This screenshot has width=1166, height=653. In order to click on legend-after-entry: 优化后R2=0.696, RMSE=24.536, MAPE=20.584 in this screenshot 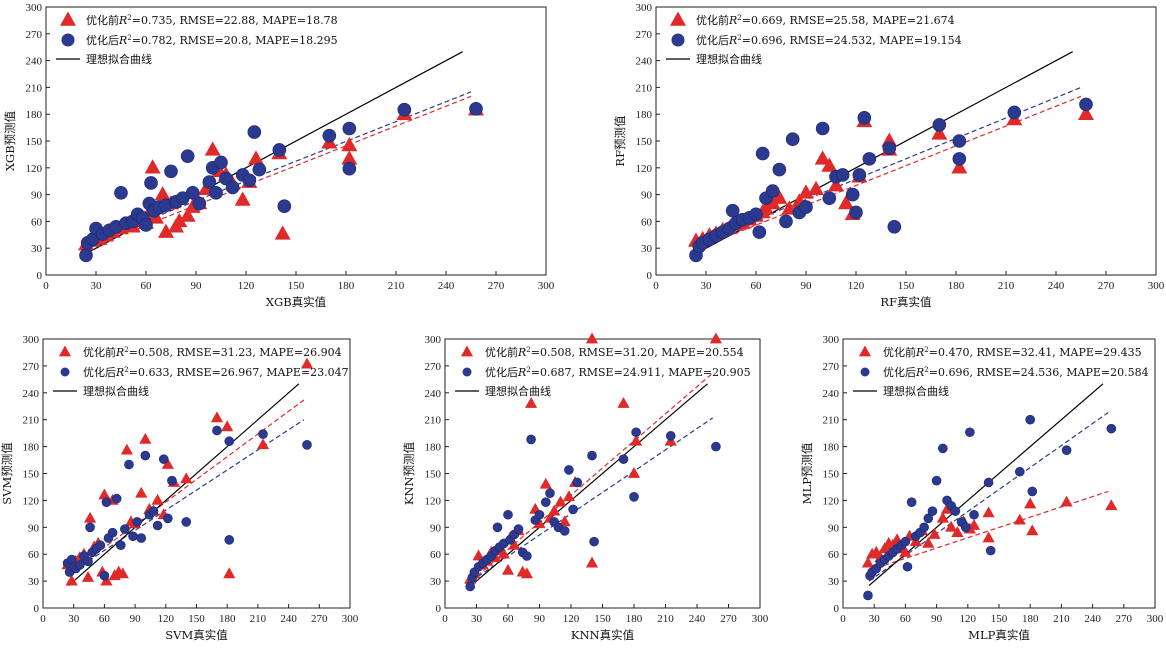, I will do `click(1016, 372)`.